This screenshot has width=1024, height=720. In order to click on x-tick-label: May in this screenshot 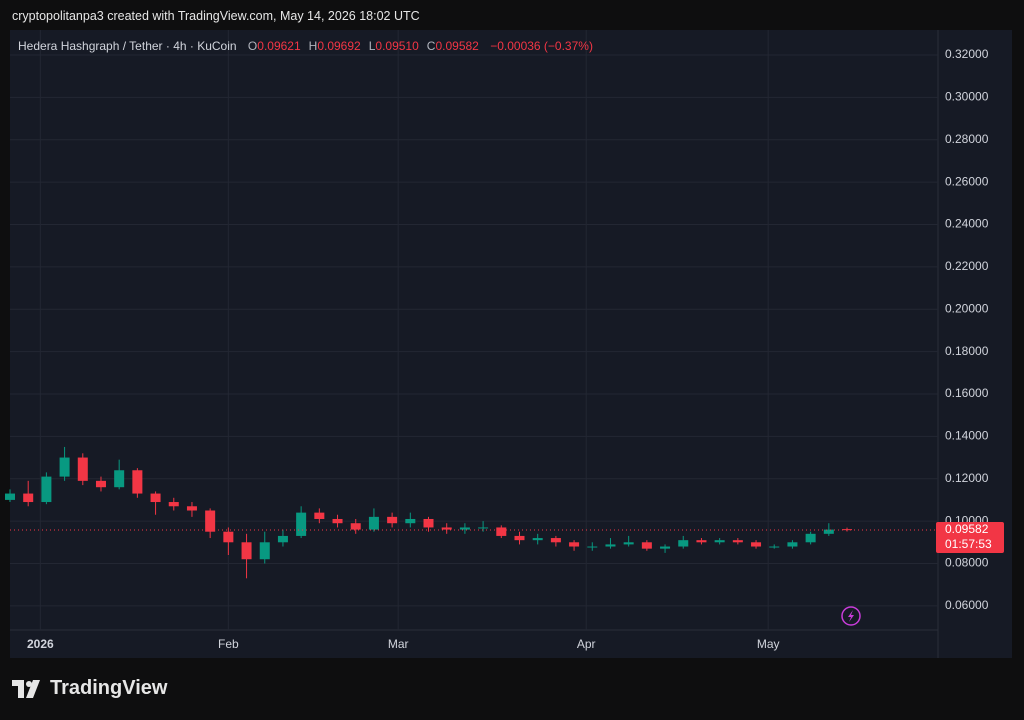, I will do `click(768, 644)`.